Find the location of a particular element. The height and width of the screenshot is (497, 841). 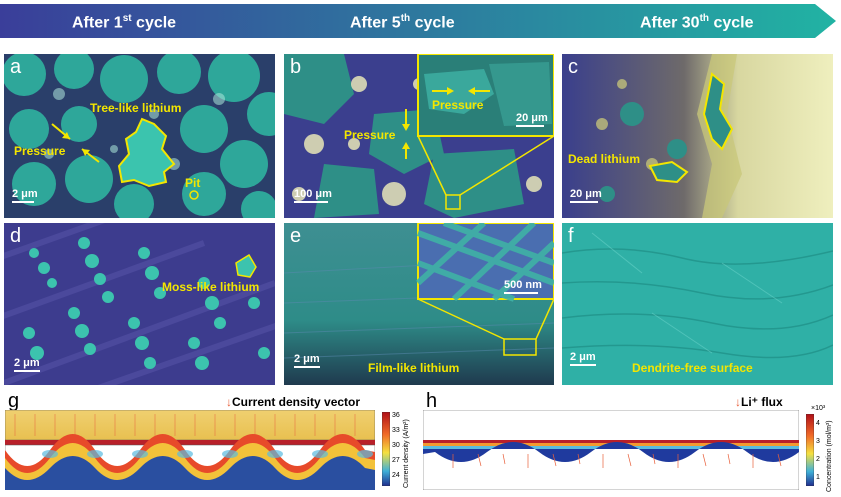

banner-stage-3: After 30th cycle is located at coordinates (697, 22).